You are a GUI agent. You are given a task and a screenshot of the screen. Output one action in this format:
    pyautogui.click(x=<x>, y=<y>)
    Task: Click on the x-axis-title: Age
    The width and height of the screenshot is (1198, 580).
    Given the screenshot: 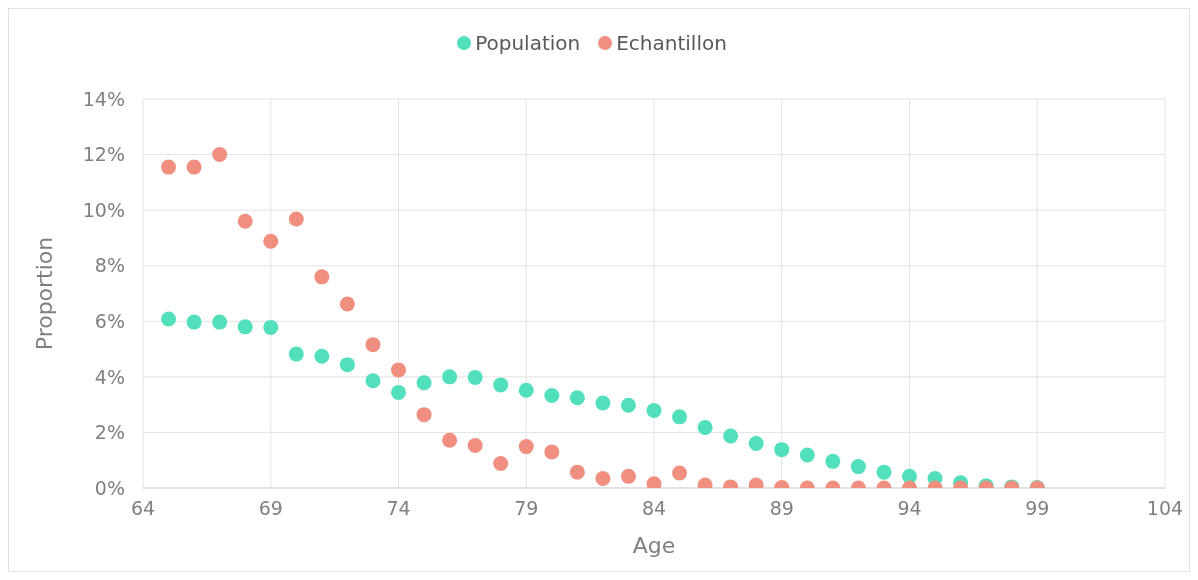 What is the action you would take?
    pyautogui.click(x=654, y=545)
    